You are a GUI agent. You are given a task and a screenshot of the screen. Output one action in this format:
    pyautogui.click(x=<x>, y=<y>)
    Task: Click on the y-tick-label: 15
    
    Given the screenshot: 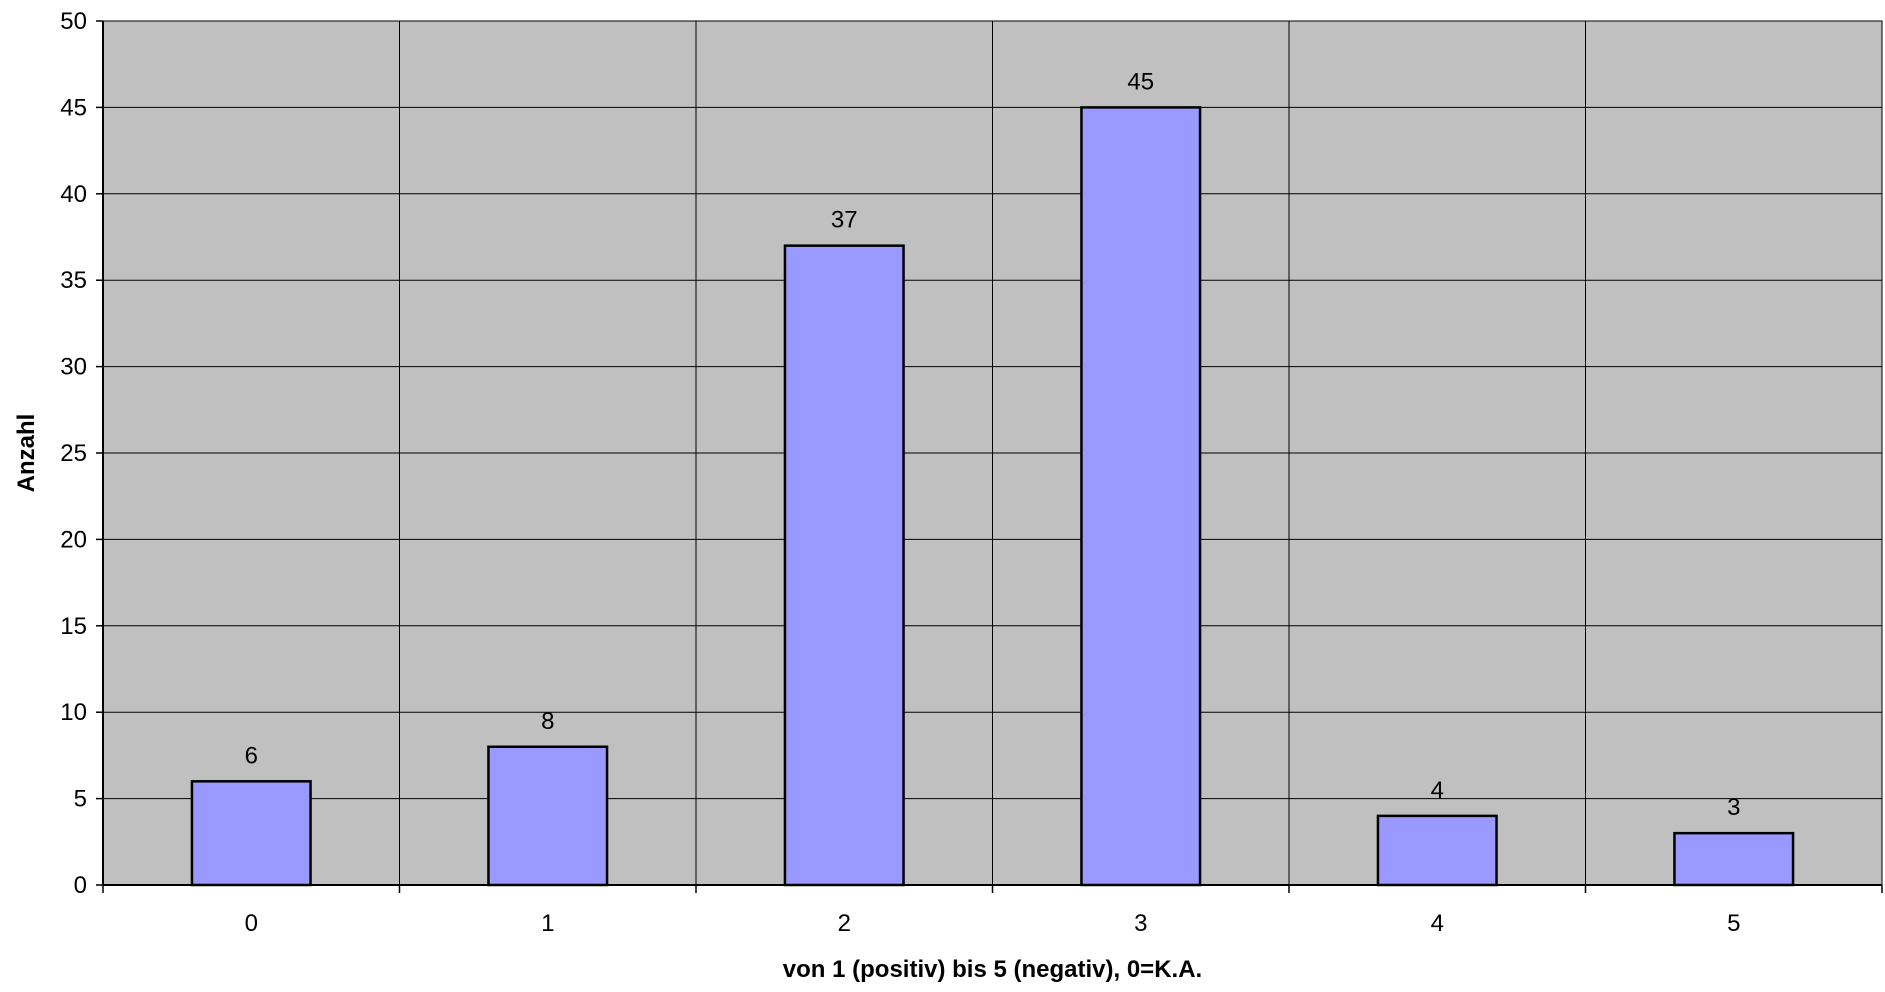 What is the action you would take?
    pyautogui.click(x=73, y=626)
    